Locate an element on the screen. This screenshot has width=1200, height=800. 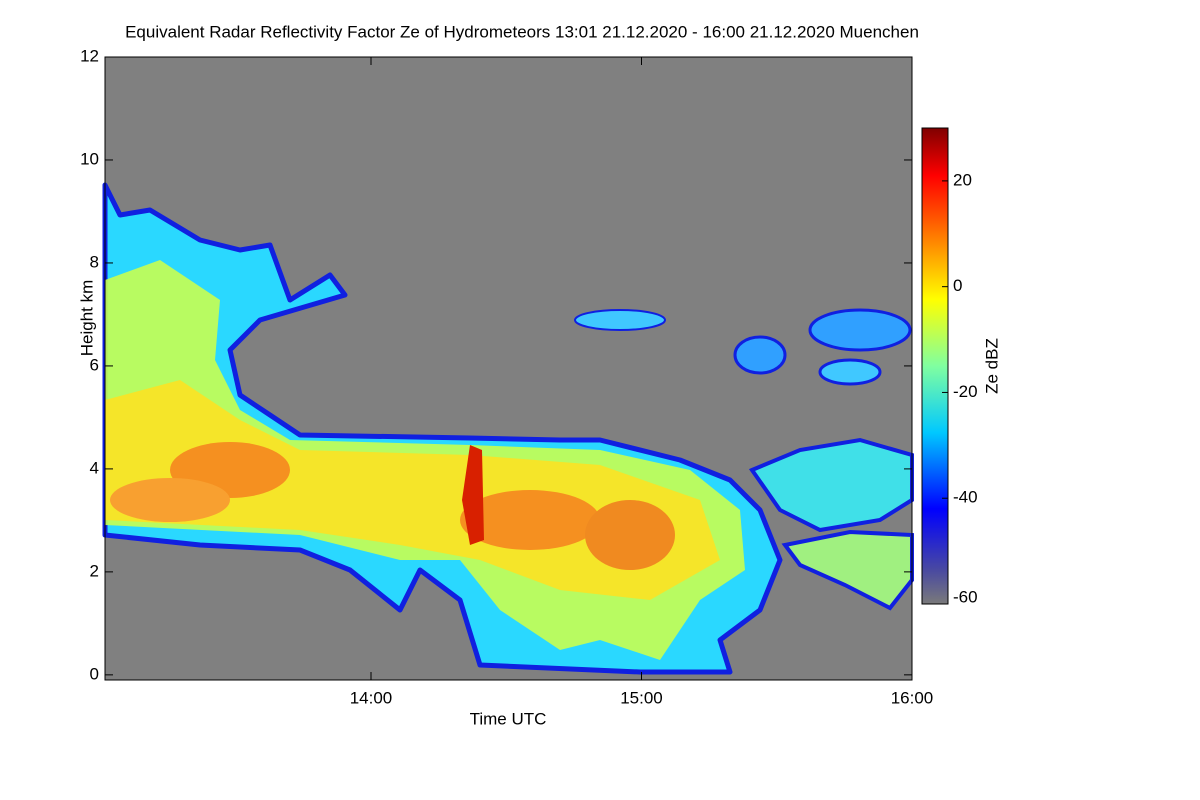
y-tick-label: 4 is located at coordinates (94, 467).